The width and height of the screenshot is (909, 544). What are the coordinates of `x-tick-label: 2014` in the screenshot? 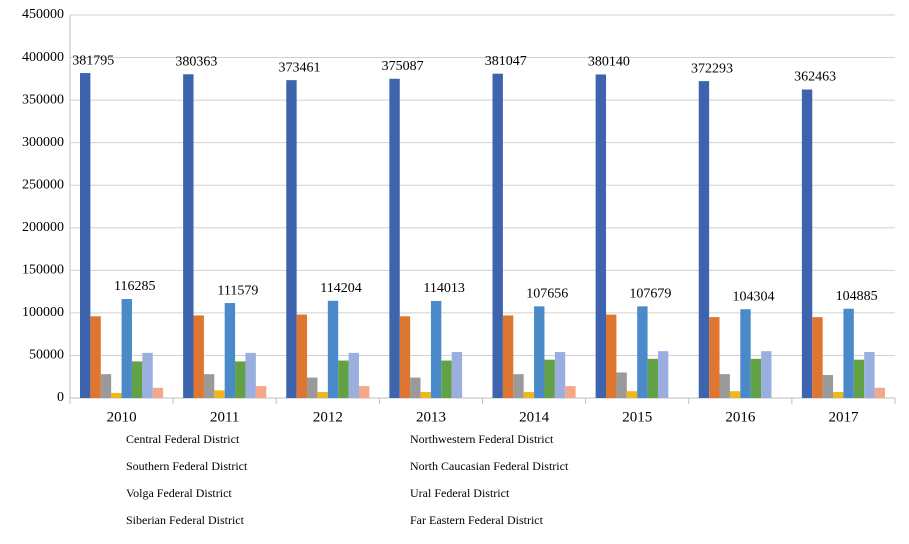 It's located at (534, 417).